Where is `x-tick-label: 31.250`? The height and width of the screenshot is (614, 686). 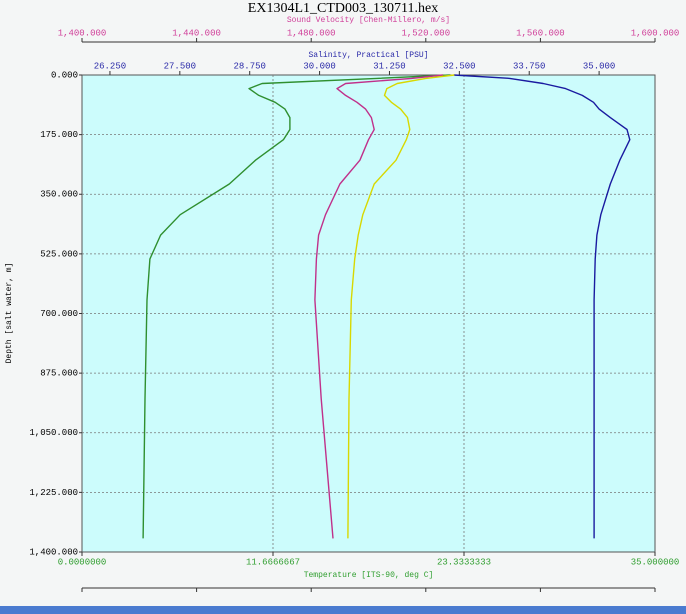 x-tick-label: 31.250 is located at coordinates (389, 66).